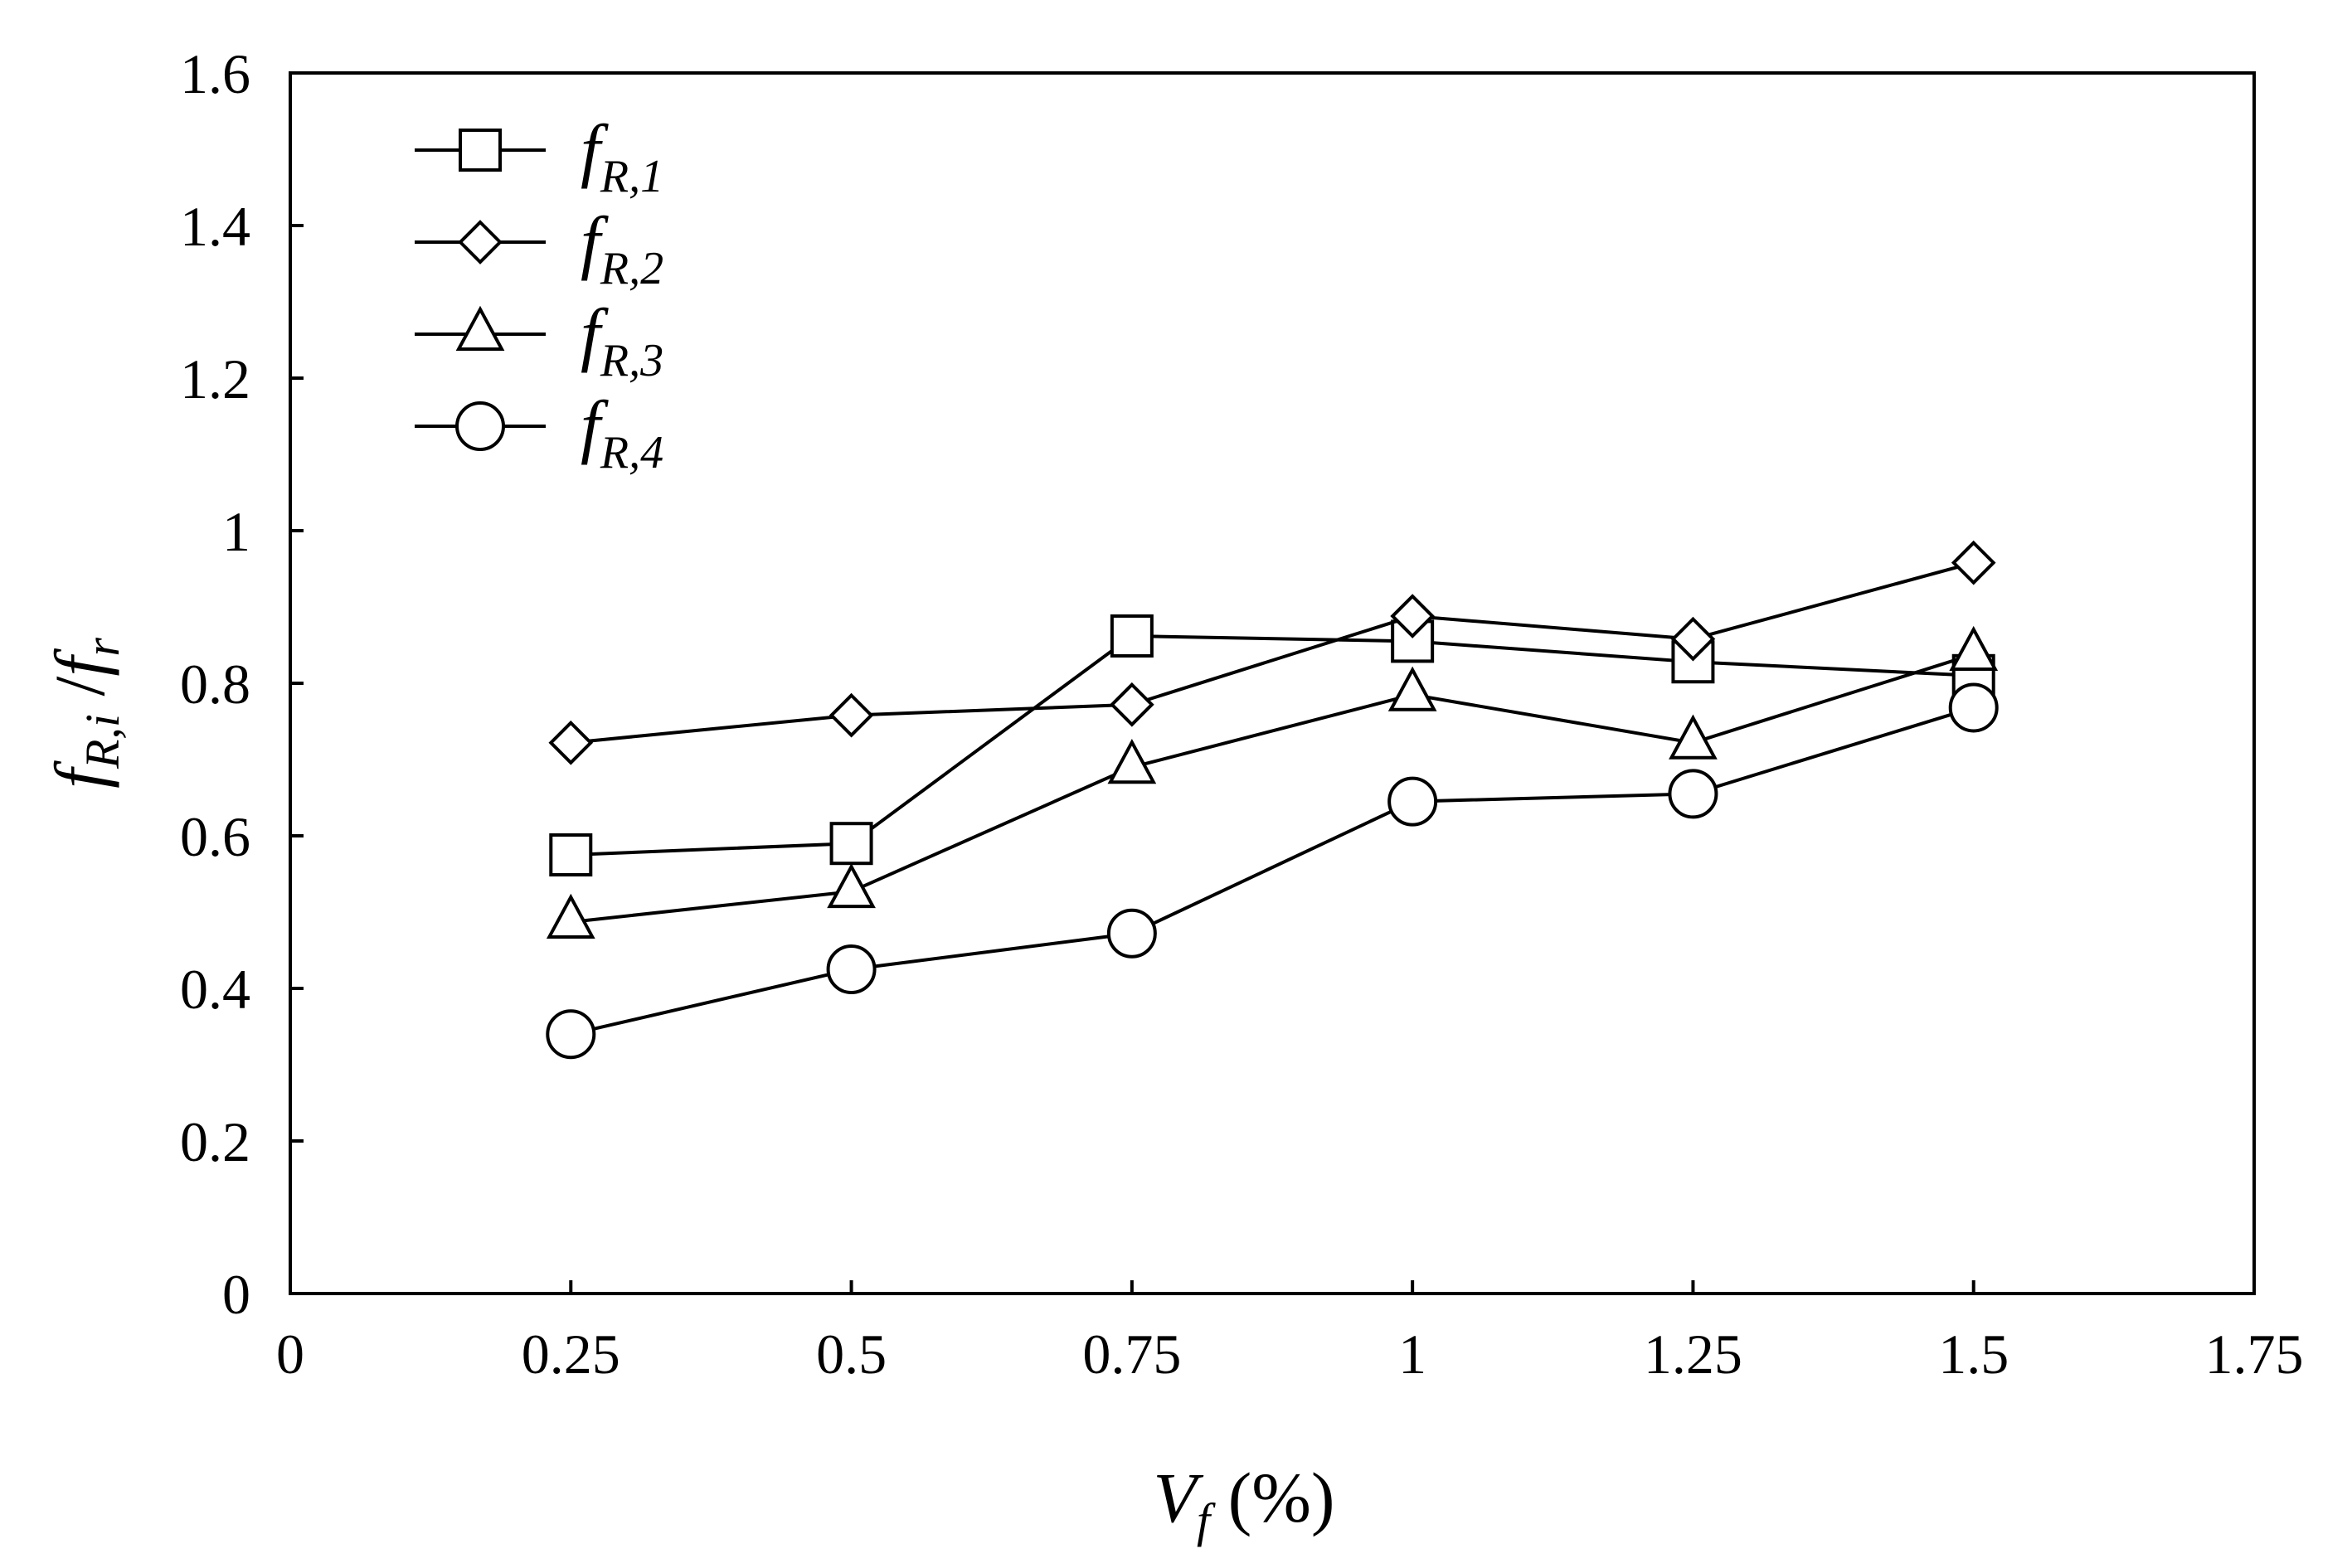 Image resolution: width=2352 pixels, height=1568 pixels. I want to click on x-axis-ticks: 0 0.25 0.5 0.75 1 1.25 1.5 1.75, so click(1290, 1333).